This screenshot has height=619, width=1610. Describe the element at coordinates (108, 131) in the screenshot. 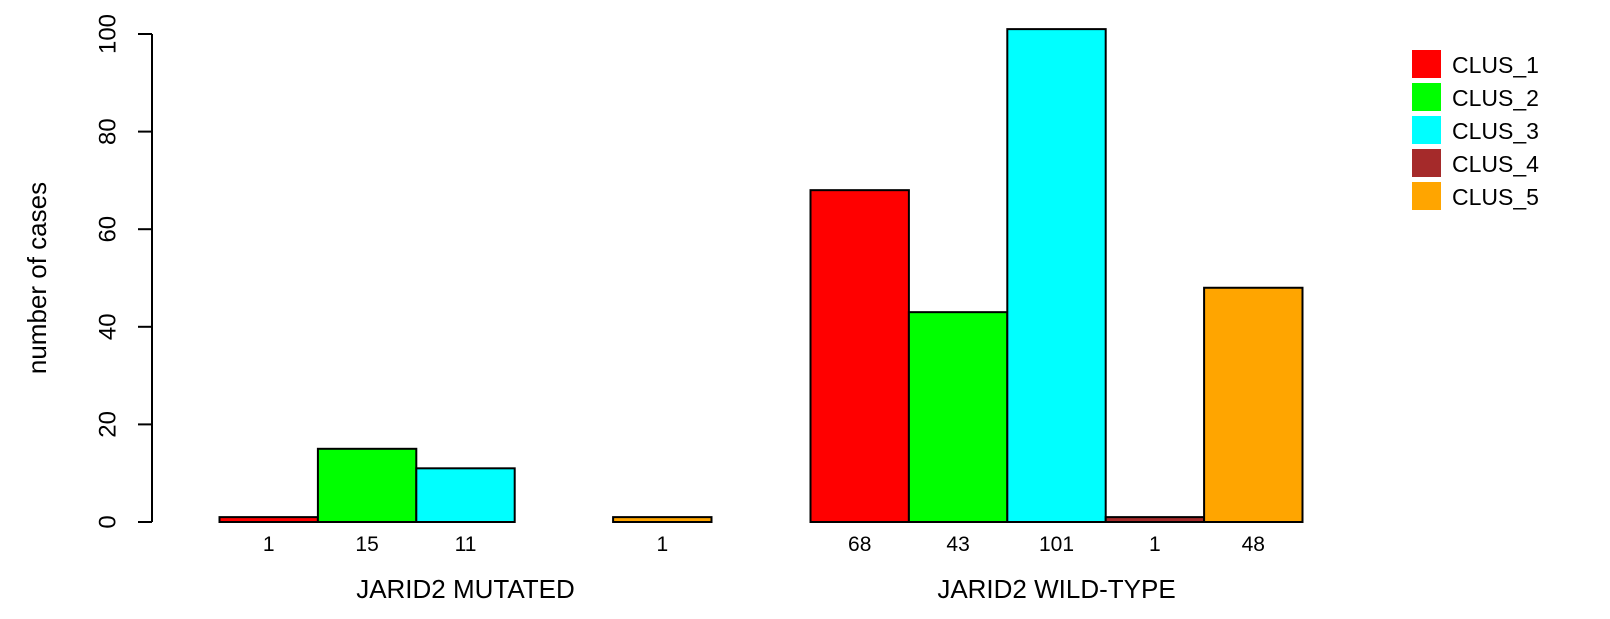

I see `y-tick-label: 80` at that location.